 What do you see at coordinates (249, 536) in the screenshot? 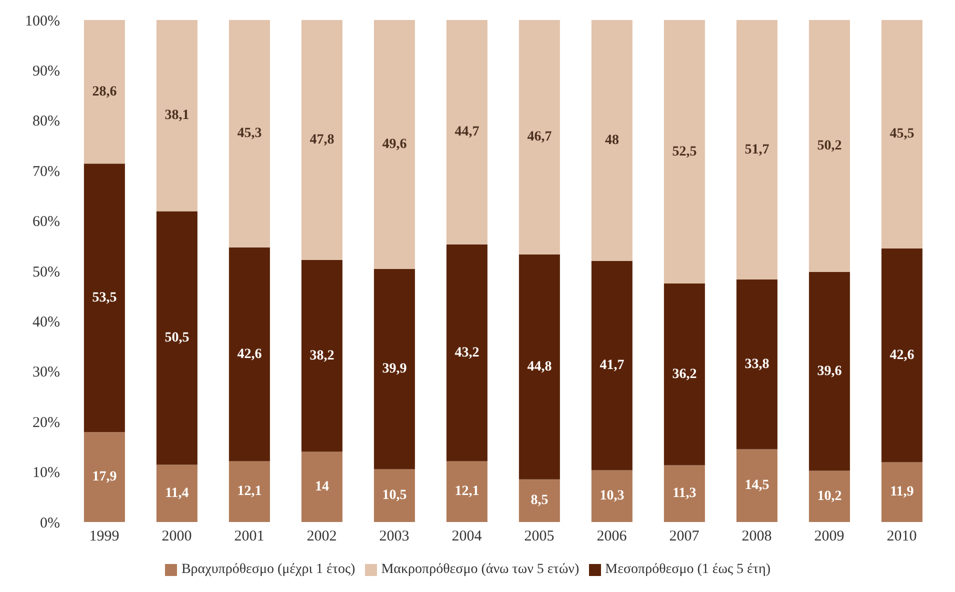
I see `x-tick-label: 2001` at bounding box center [249, 536].